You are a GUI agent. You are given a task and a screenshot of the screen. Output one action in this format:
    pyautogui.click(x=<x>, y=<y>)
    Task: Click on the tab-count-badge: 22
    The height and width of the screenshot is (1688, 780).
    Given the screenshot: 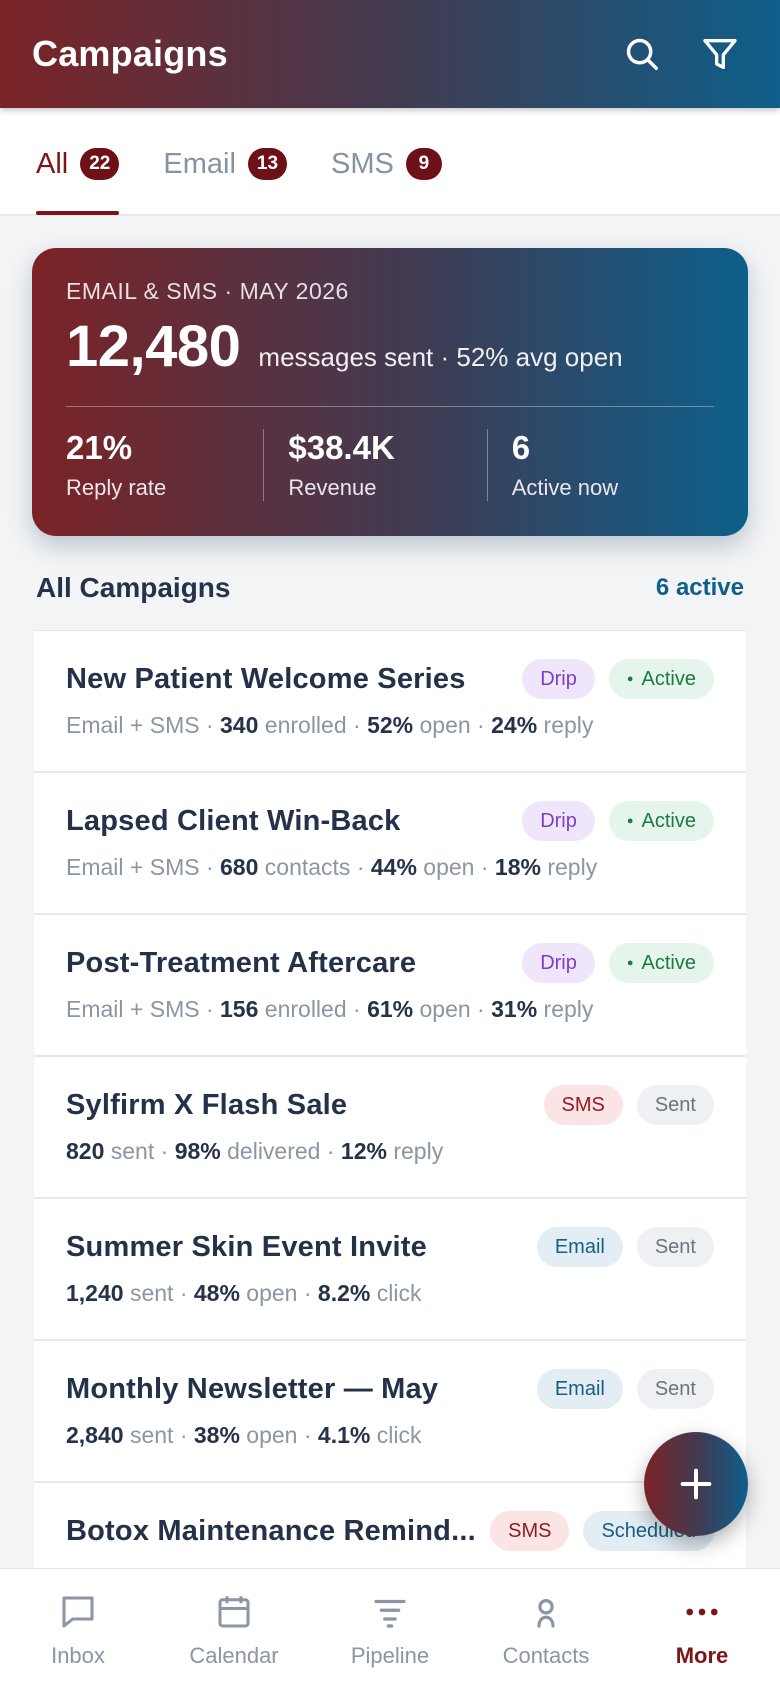 What is the action you would take?
    pyautogui.click(x=100, y=164)
    